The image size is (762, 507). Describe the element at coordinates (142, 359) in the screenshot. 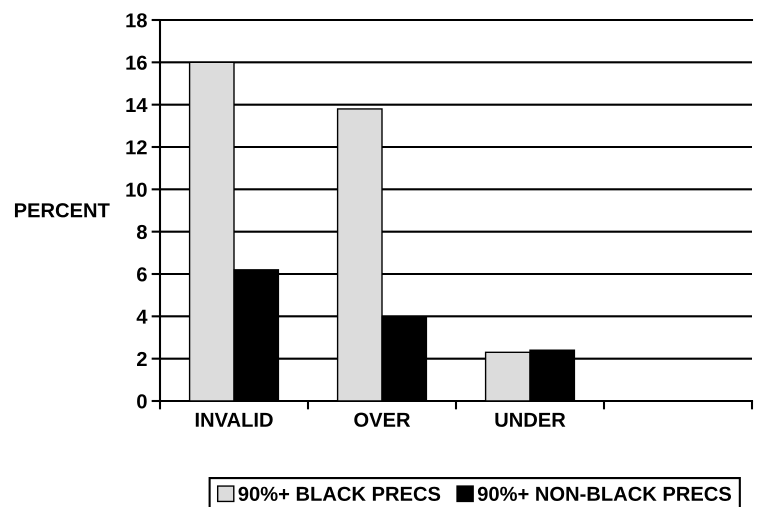

I see `y-tick-label: 2` at that location.